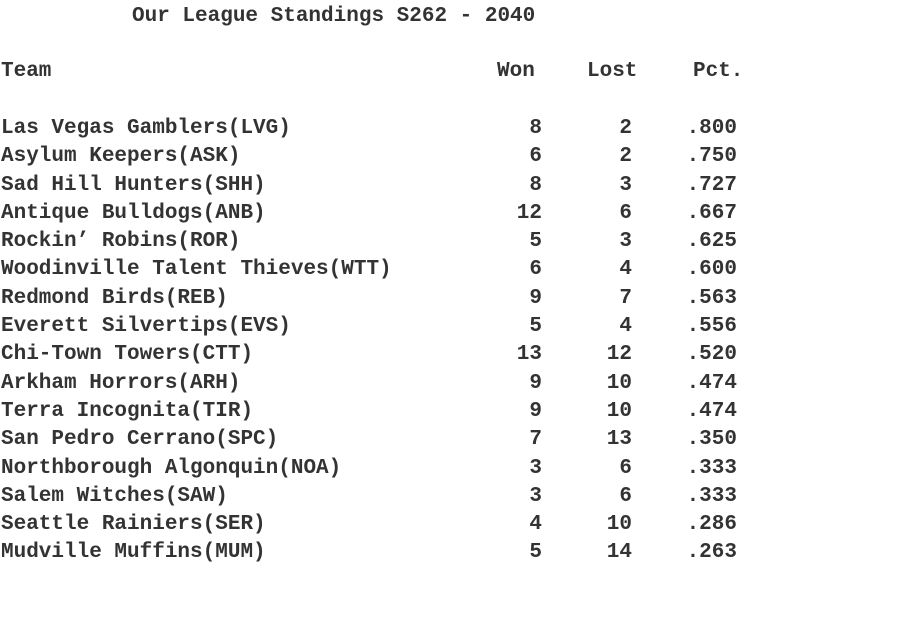 The width and height of the screenshot is (902, 638). I want to click on team-name: Arkham Horrors(ARH), so click(121, 383).